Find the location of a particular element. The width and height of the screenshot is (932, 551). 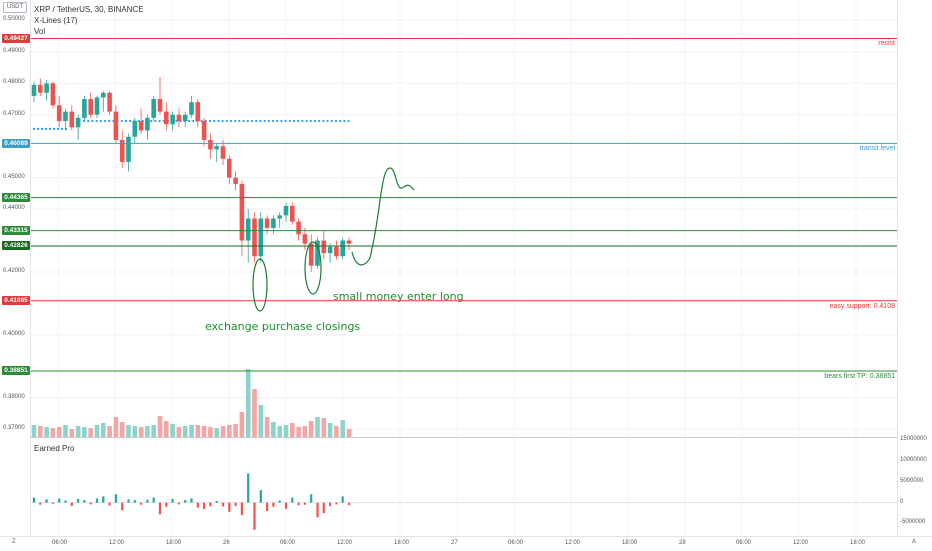

sub-tick: 0 is located at coordinates (902, 501).